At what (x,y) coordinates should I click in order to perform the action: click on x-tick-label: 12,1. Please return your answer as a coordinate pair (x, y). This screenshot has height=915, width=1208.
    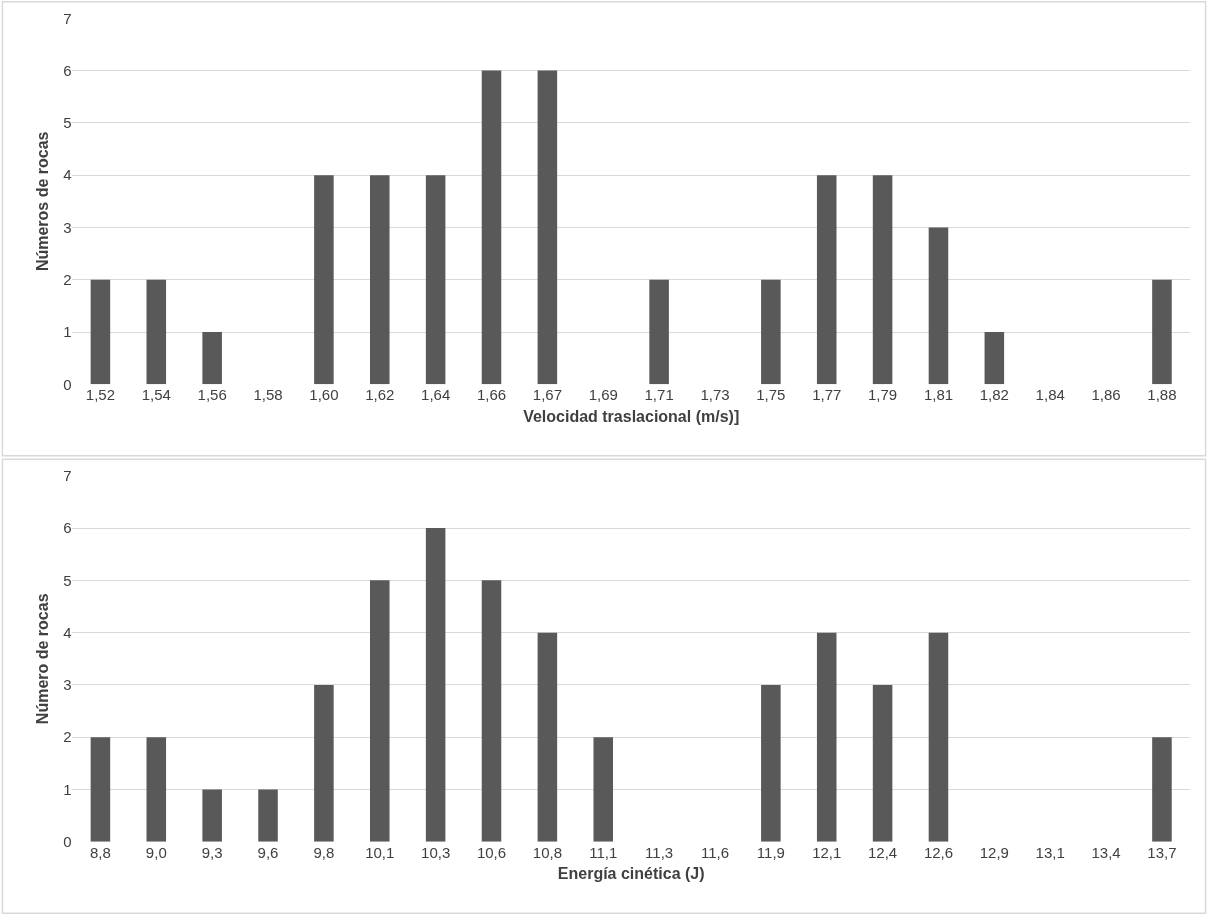
    Looking at the image, I should click on (827, 852).